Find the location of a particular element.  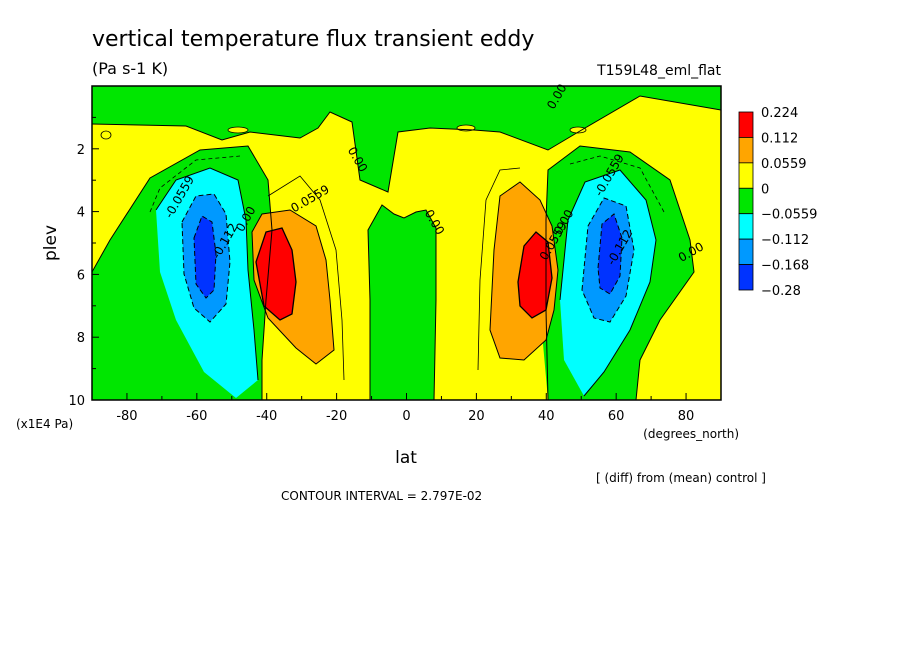

small-yellow-island-left is located at coordinates (238, 130).